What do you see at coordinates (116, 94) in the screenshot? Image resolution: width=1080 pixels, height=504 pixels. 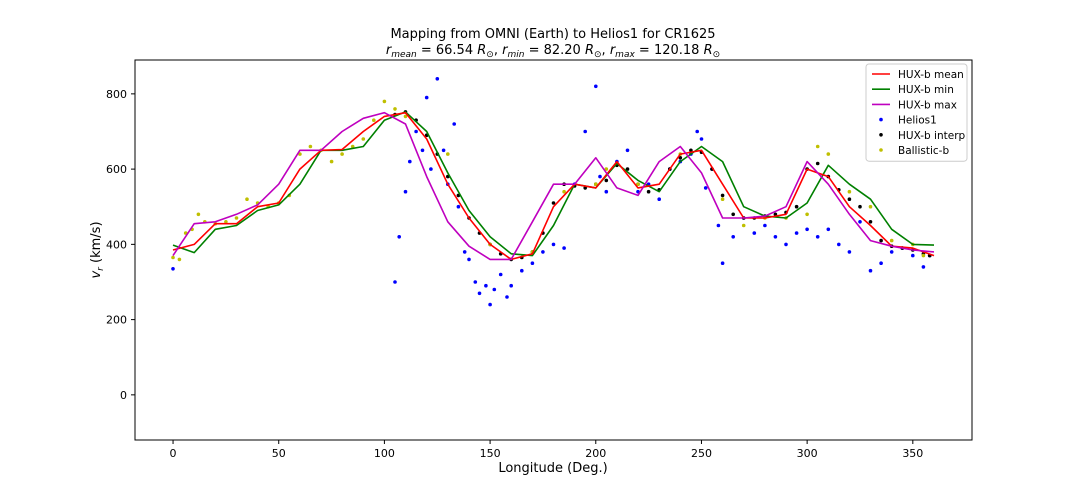 I see `y-tick-label: 800` at bounding box center [116, 94].